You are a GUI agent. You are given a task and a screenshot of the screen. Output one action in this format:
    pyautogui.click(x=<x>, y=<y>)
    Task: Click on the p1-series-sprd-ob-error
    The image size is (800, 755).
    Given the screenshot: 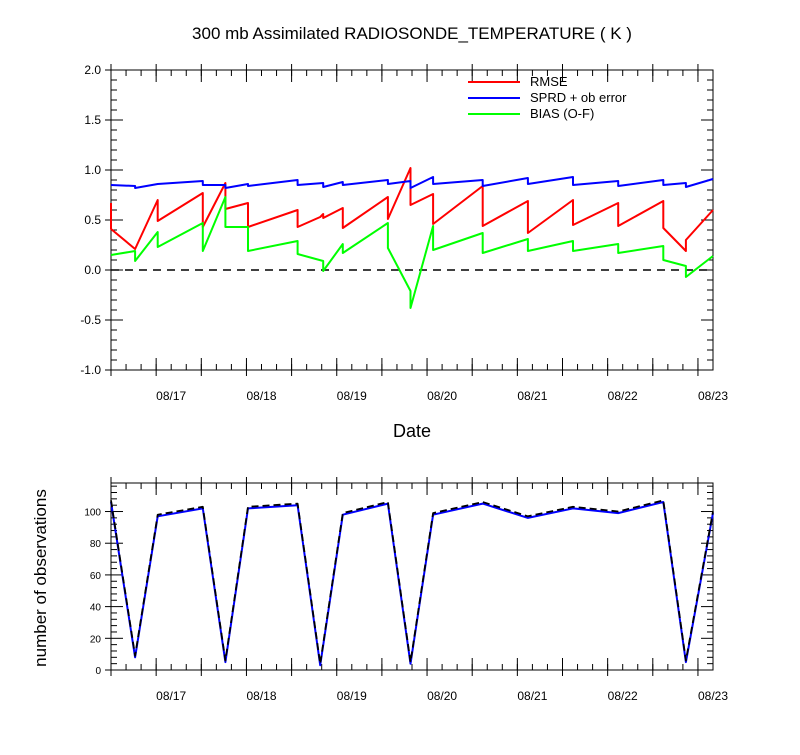 What is the action you would take?
    pyautogui.click(x=412, y=182)
    